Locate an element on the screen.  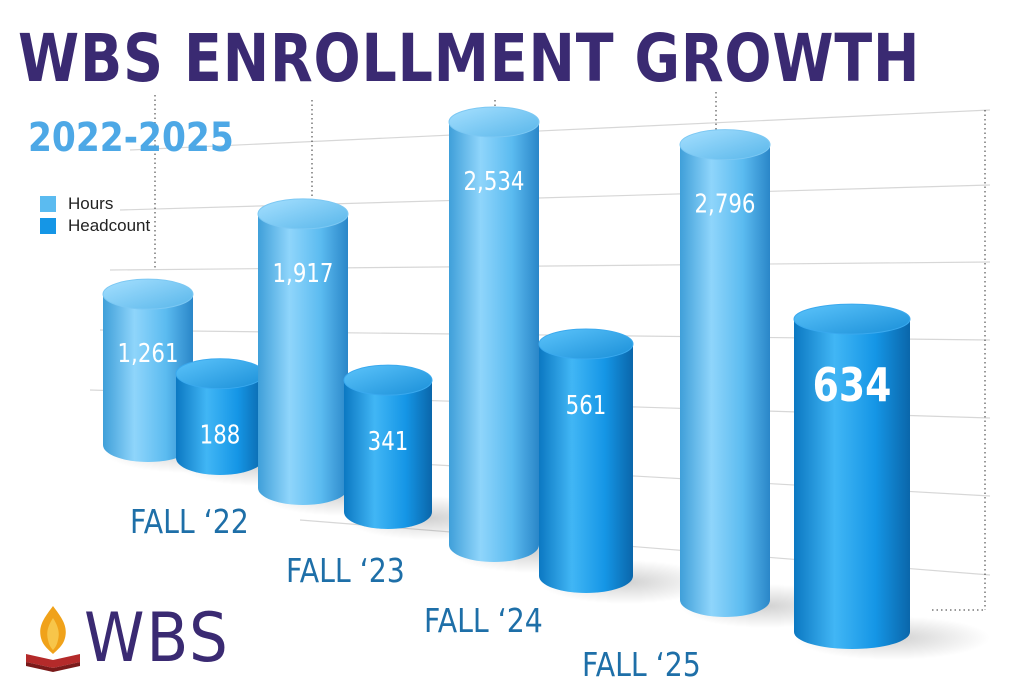
bar-hours-1-body is located at coordinates (303, 359).